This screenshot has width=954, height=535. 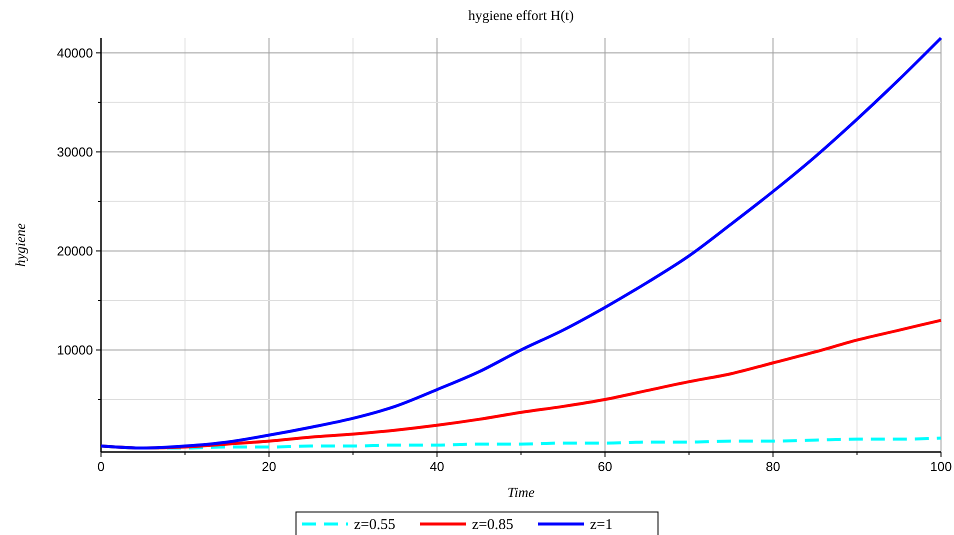 What do you see at coordinates (437, 466) in the screenshot?
I see `x-tick-label: 40` at bounding box center [437, 466].